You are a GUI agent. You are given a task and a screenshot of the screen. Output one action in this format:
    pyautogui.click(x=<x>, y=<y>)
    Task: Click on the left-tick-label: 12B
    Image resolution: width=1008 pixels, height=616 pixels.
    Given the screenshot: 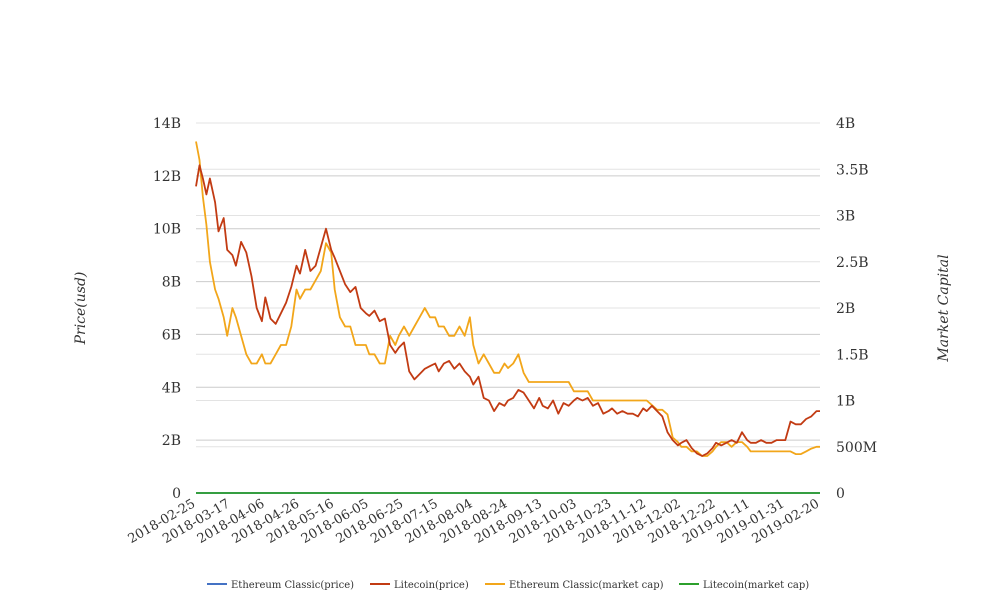 What is the action you would take?
    pyautogui.click(x=167, y=177)
    